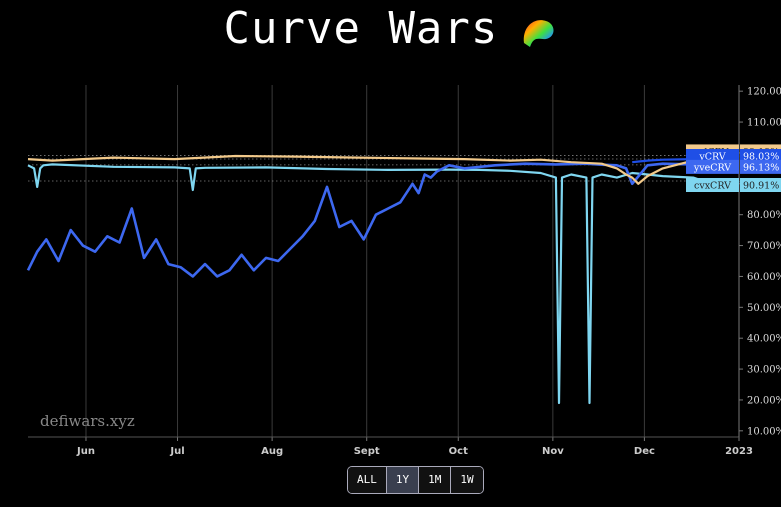 This screenshot has height=507, width=781. I want to click on value-label: 96.13%, so click(761, 167).